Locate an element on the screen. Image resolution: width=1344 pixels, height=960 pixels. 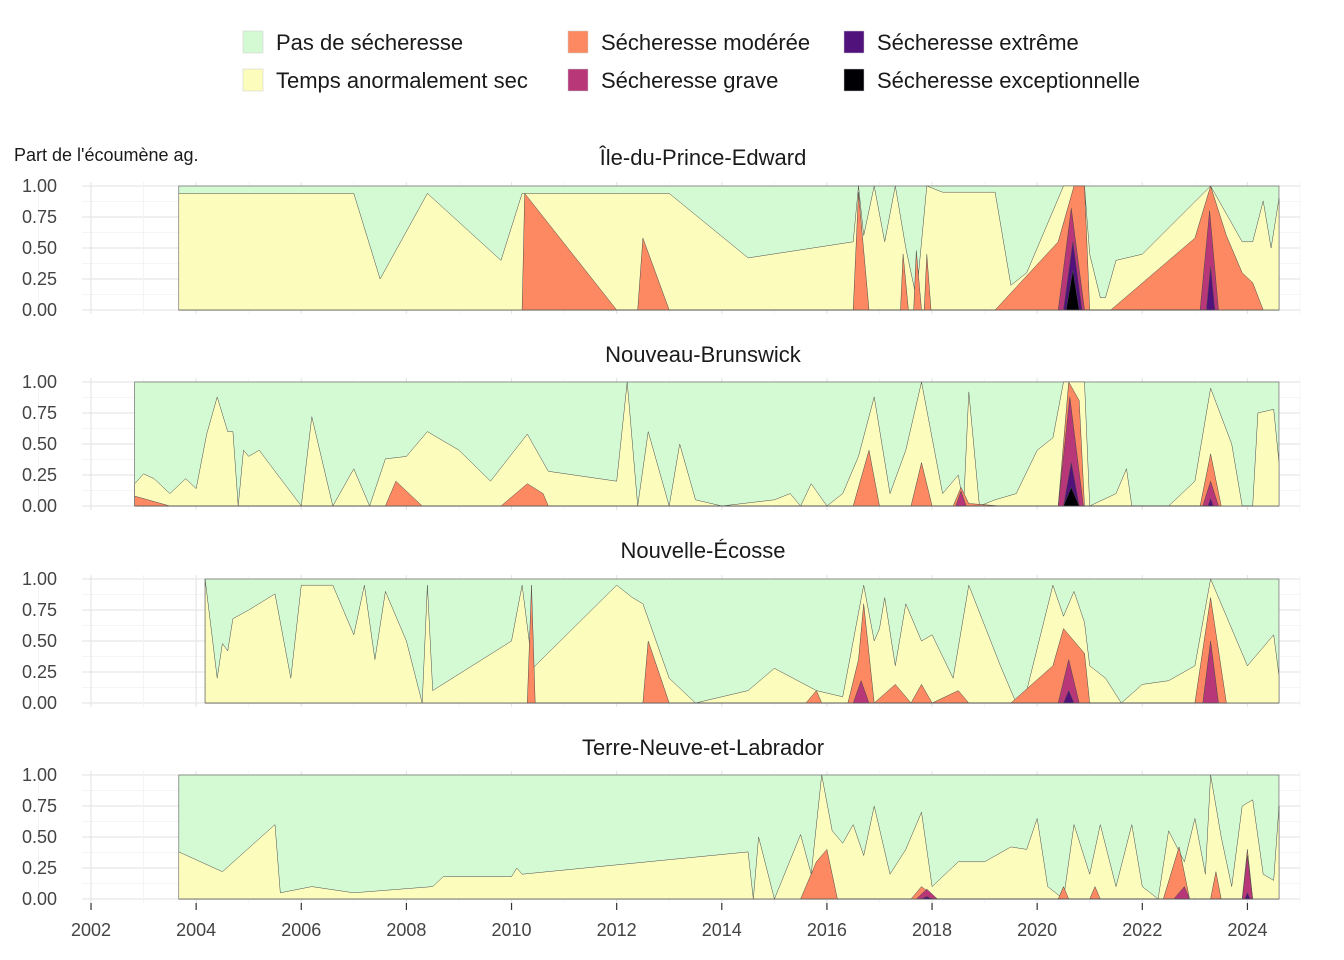
legend-label: Sécheresse grave is located at coordinates (689, 80).